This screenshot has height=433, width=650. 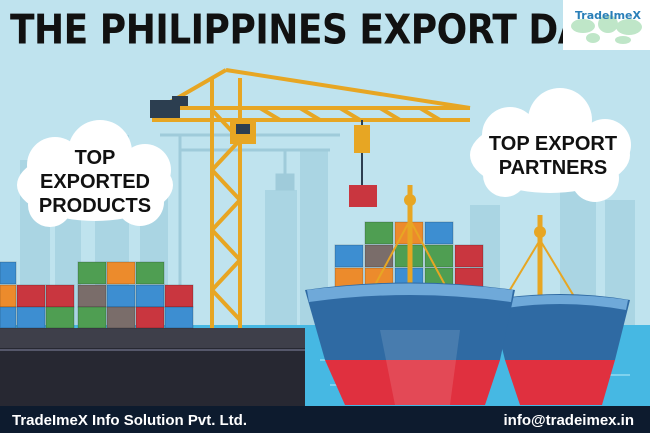 I want to click on ship-mast-front, so click(x=410, y=236).